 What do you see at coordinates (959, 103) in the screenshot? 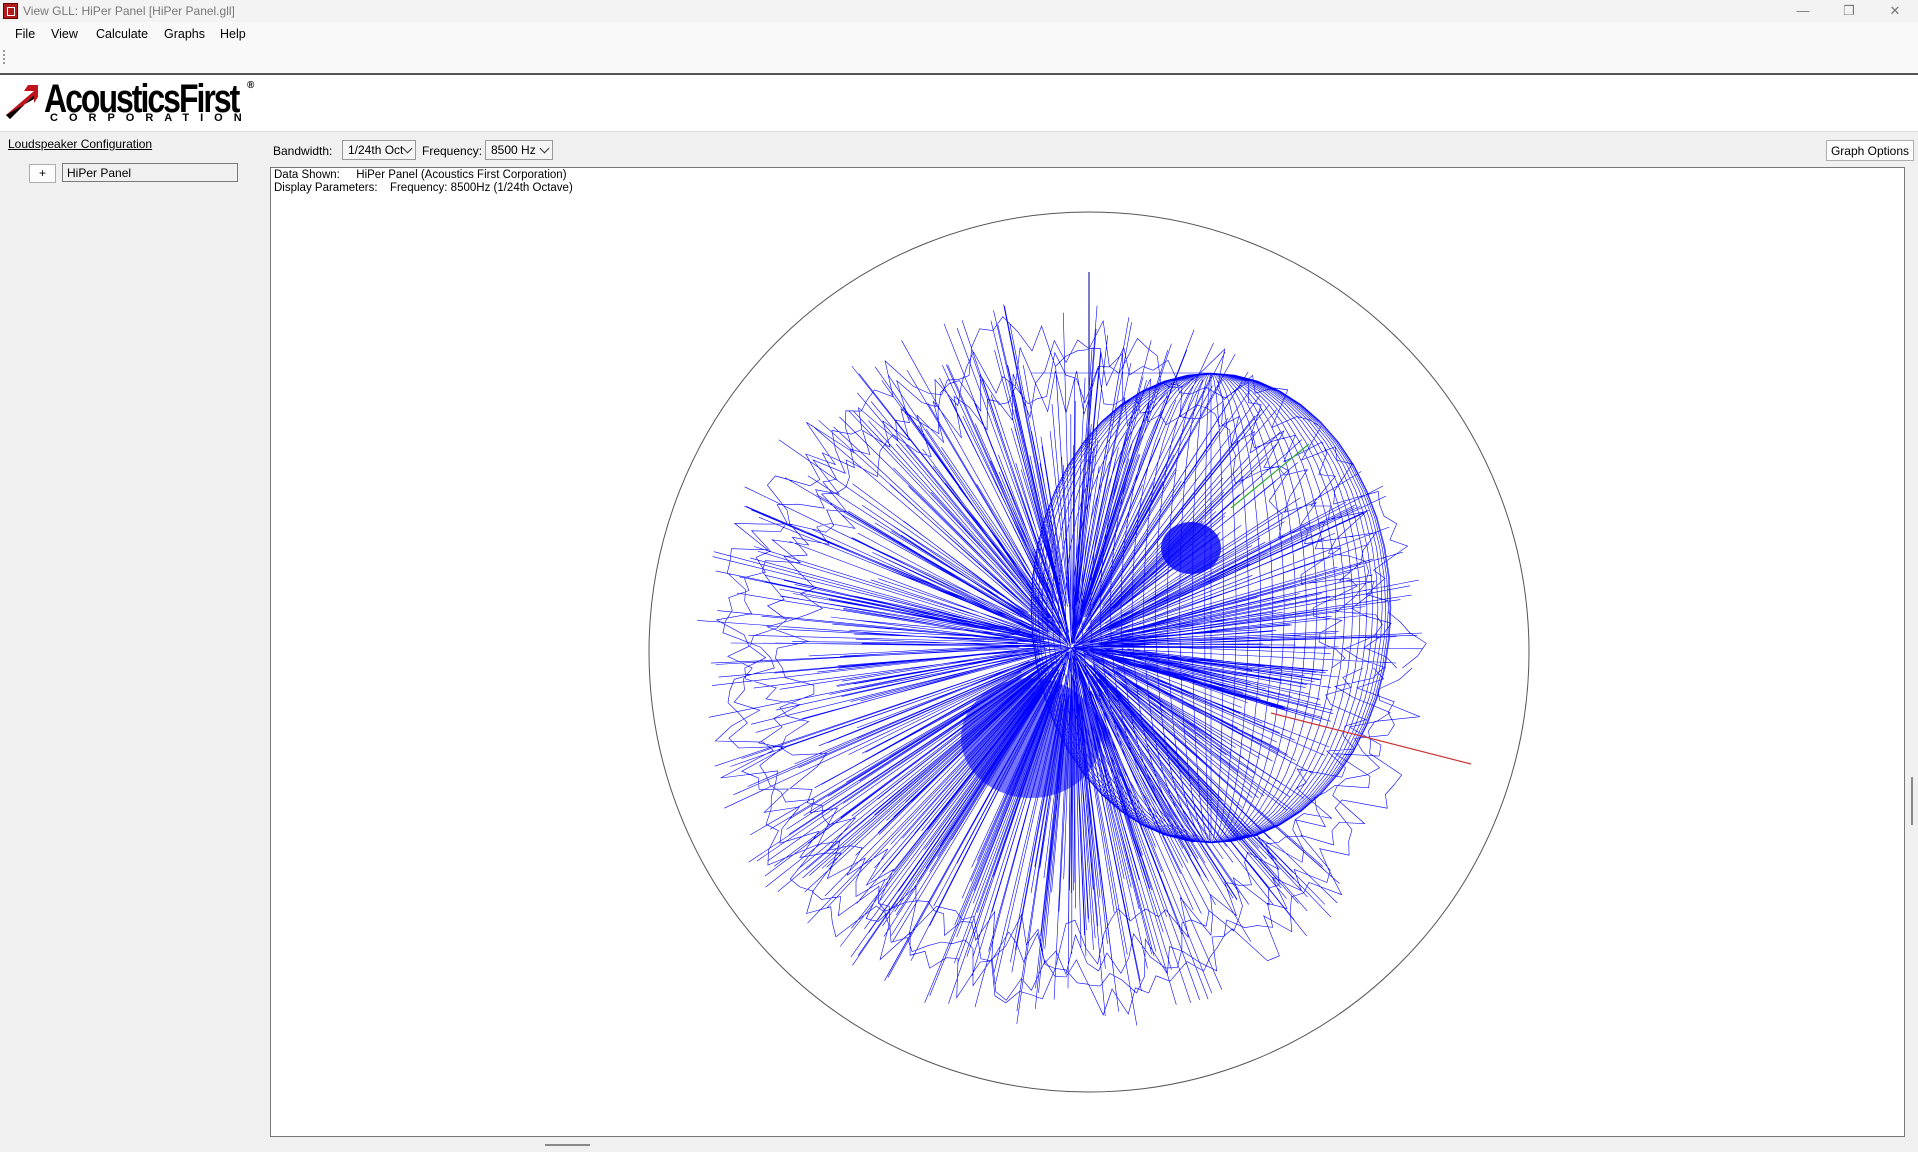
I see `logo-banner: AcousticsFirst ® CORPORATION` at bounding box center [959, 103].